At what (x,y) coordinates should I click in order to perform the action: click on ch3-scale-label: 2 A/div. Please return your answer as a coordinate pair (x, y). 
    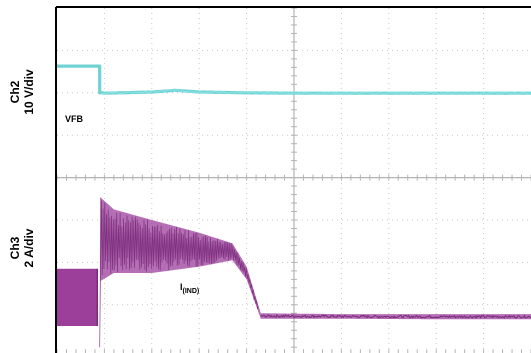
    Looking at the image, I should click on (29, 247).